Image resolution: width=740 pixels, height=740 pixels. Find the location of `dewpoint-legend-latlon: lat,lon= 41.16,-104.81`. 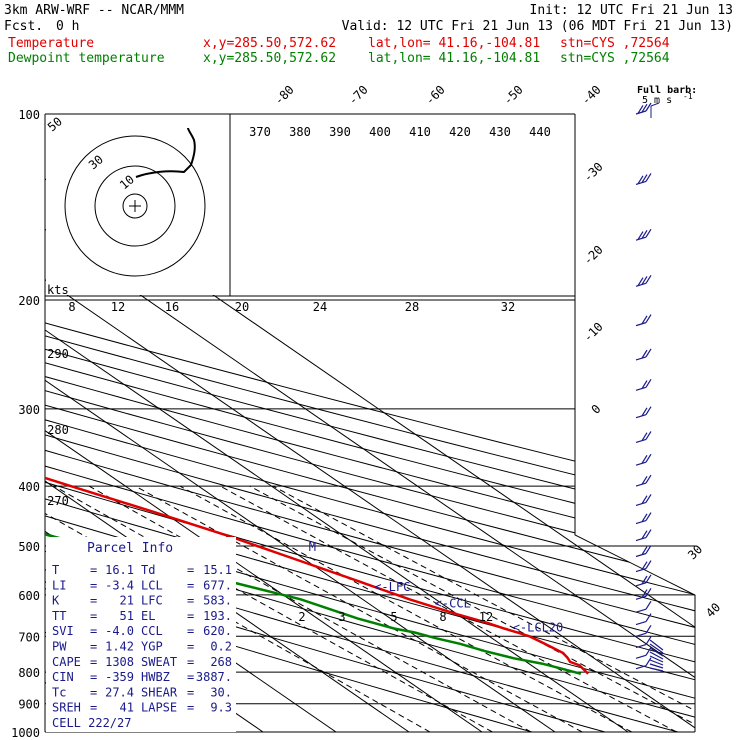

dewpoint-legend-latlon: lat,lon= 41.16,-104.81 is located at coordinates (454, 58).